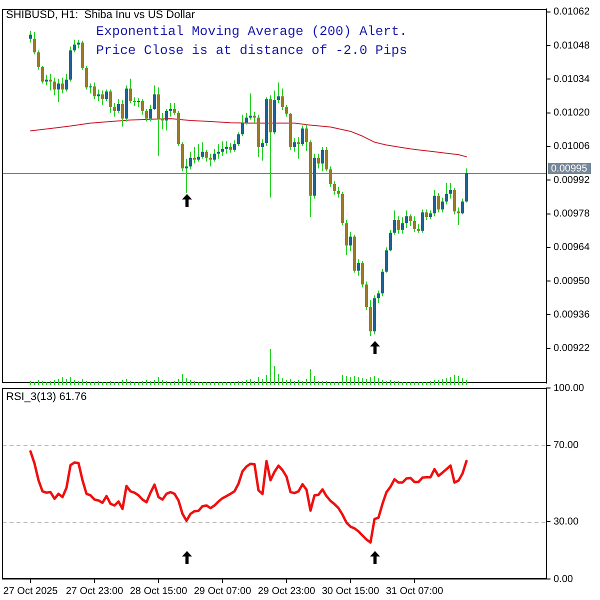 This screenshot has width=600, height=600. What do you see at coordinates (572, 12) in the screenshot?
I see `y-tick-label: 0.01062` at bounding box center [572, 12].